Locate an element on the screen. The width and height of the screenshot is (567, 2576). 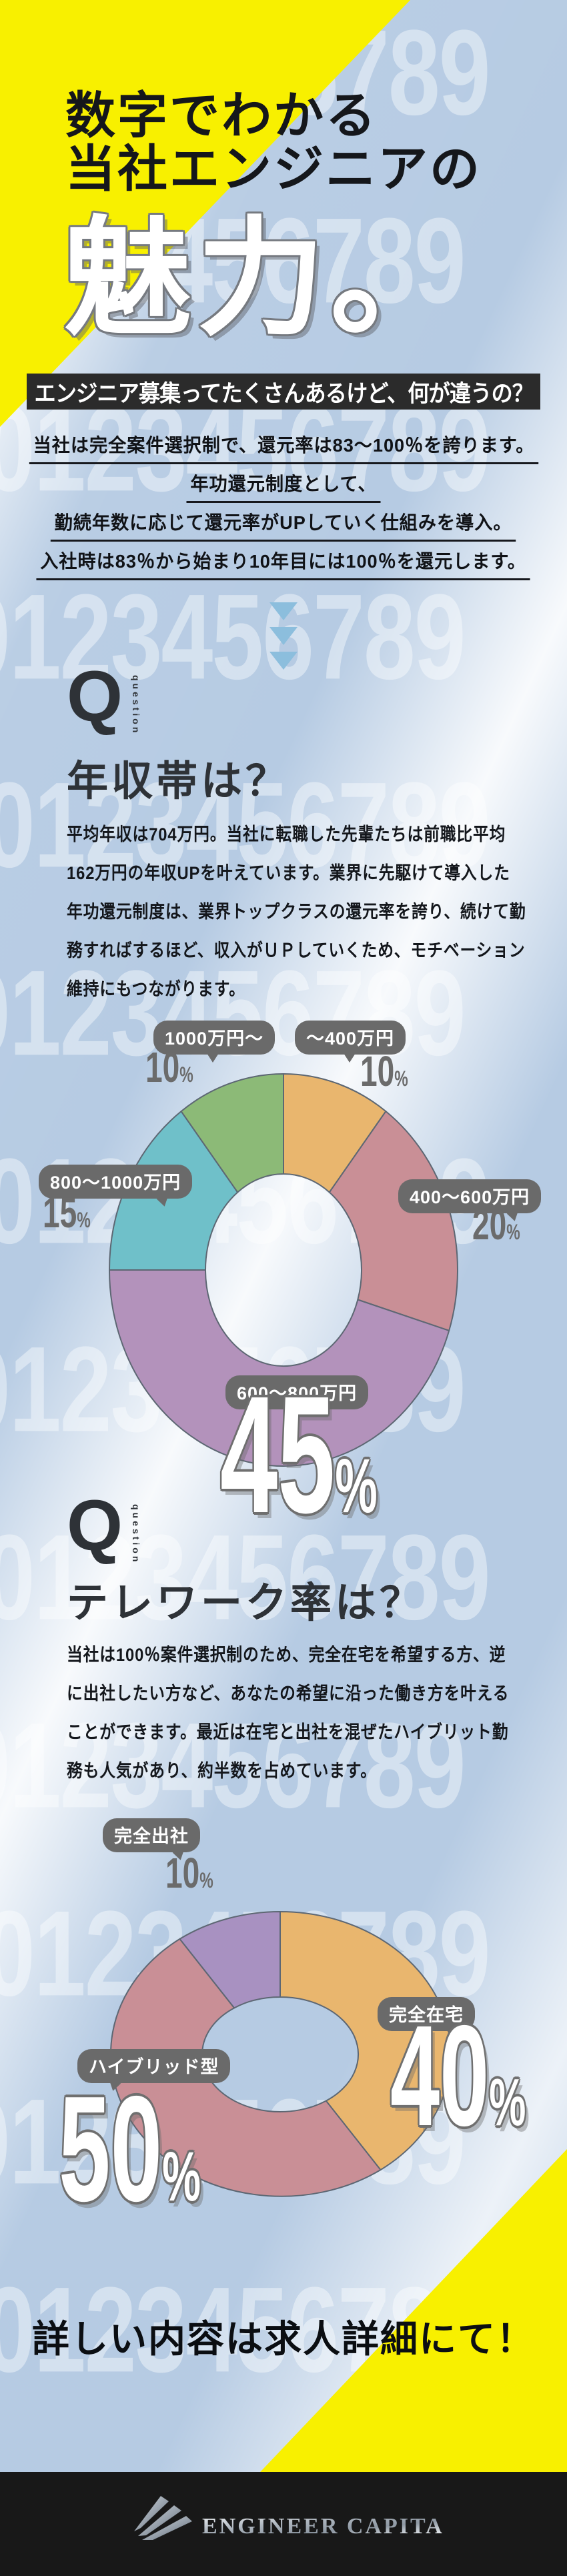
chart2-value-hybrid: 50% is located at coordinates (130, 2148).